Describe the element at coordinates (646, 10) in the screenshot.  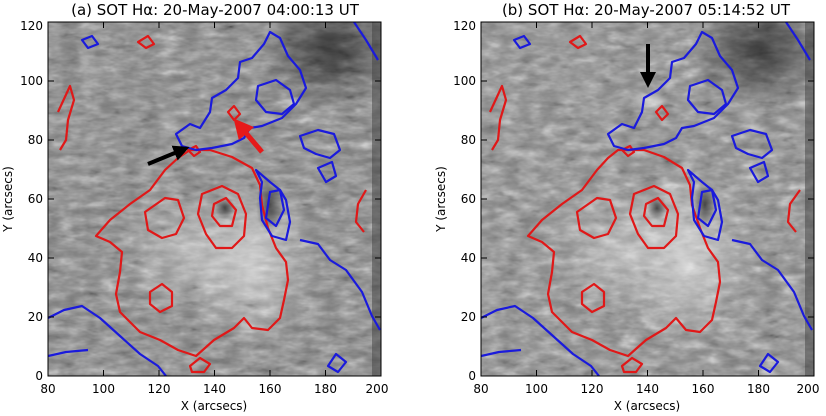
I see `panel-b-title: (b) SOT Hα: 20-May-2007 05:14:52 UT` at that location.